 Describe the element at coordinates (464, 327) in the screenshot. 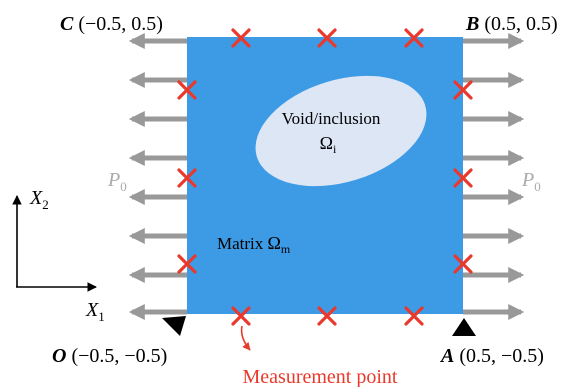

I see `support-right-triangle` at that location.